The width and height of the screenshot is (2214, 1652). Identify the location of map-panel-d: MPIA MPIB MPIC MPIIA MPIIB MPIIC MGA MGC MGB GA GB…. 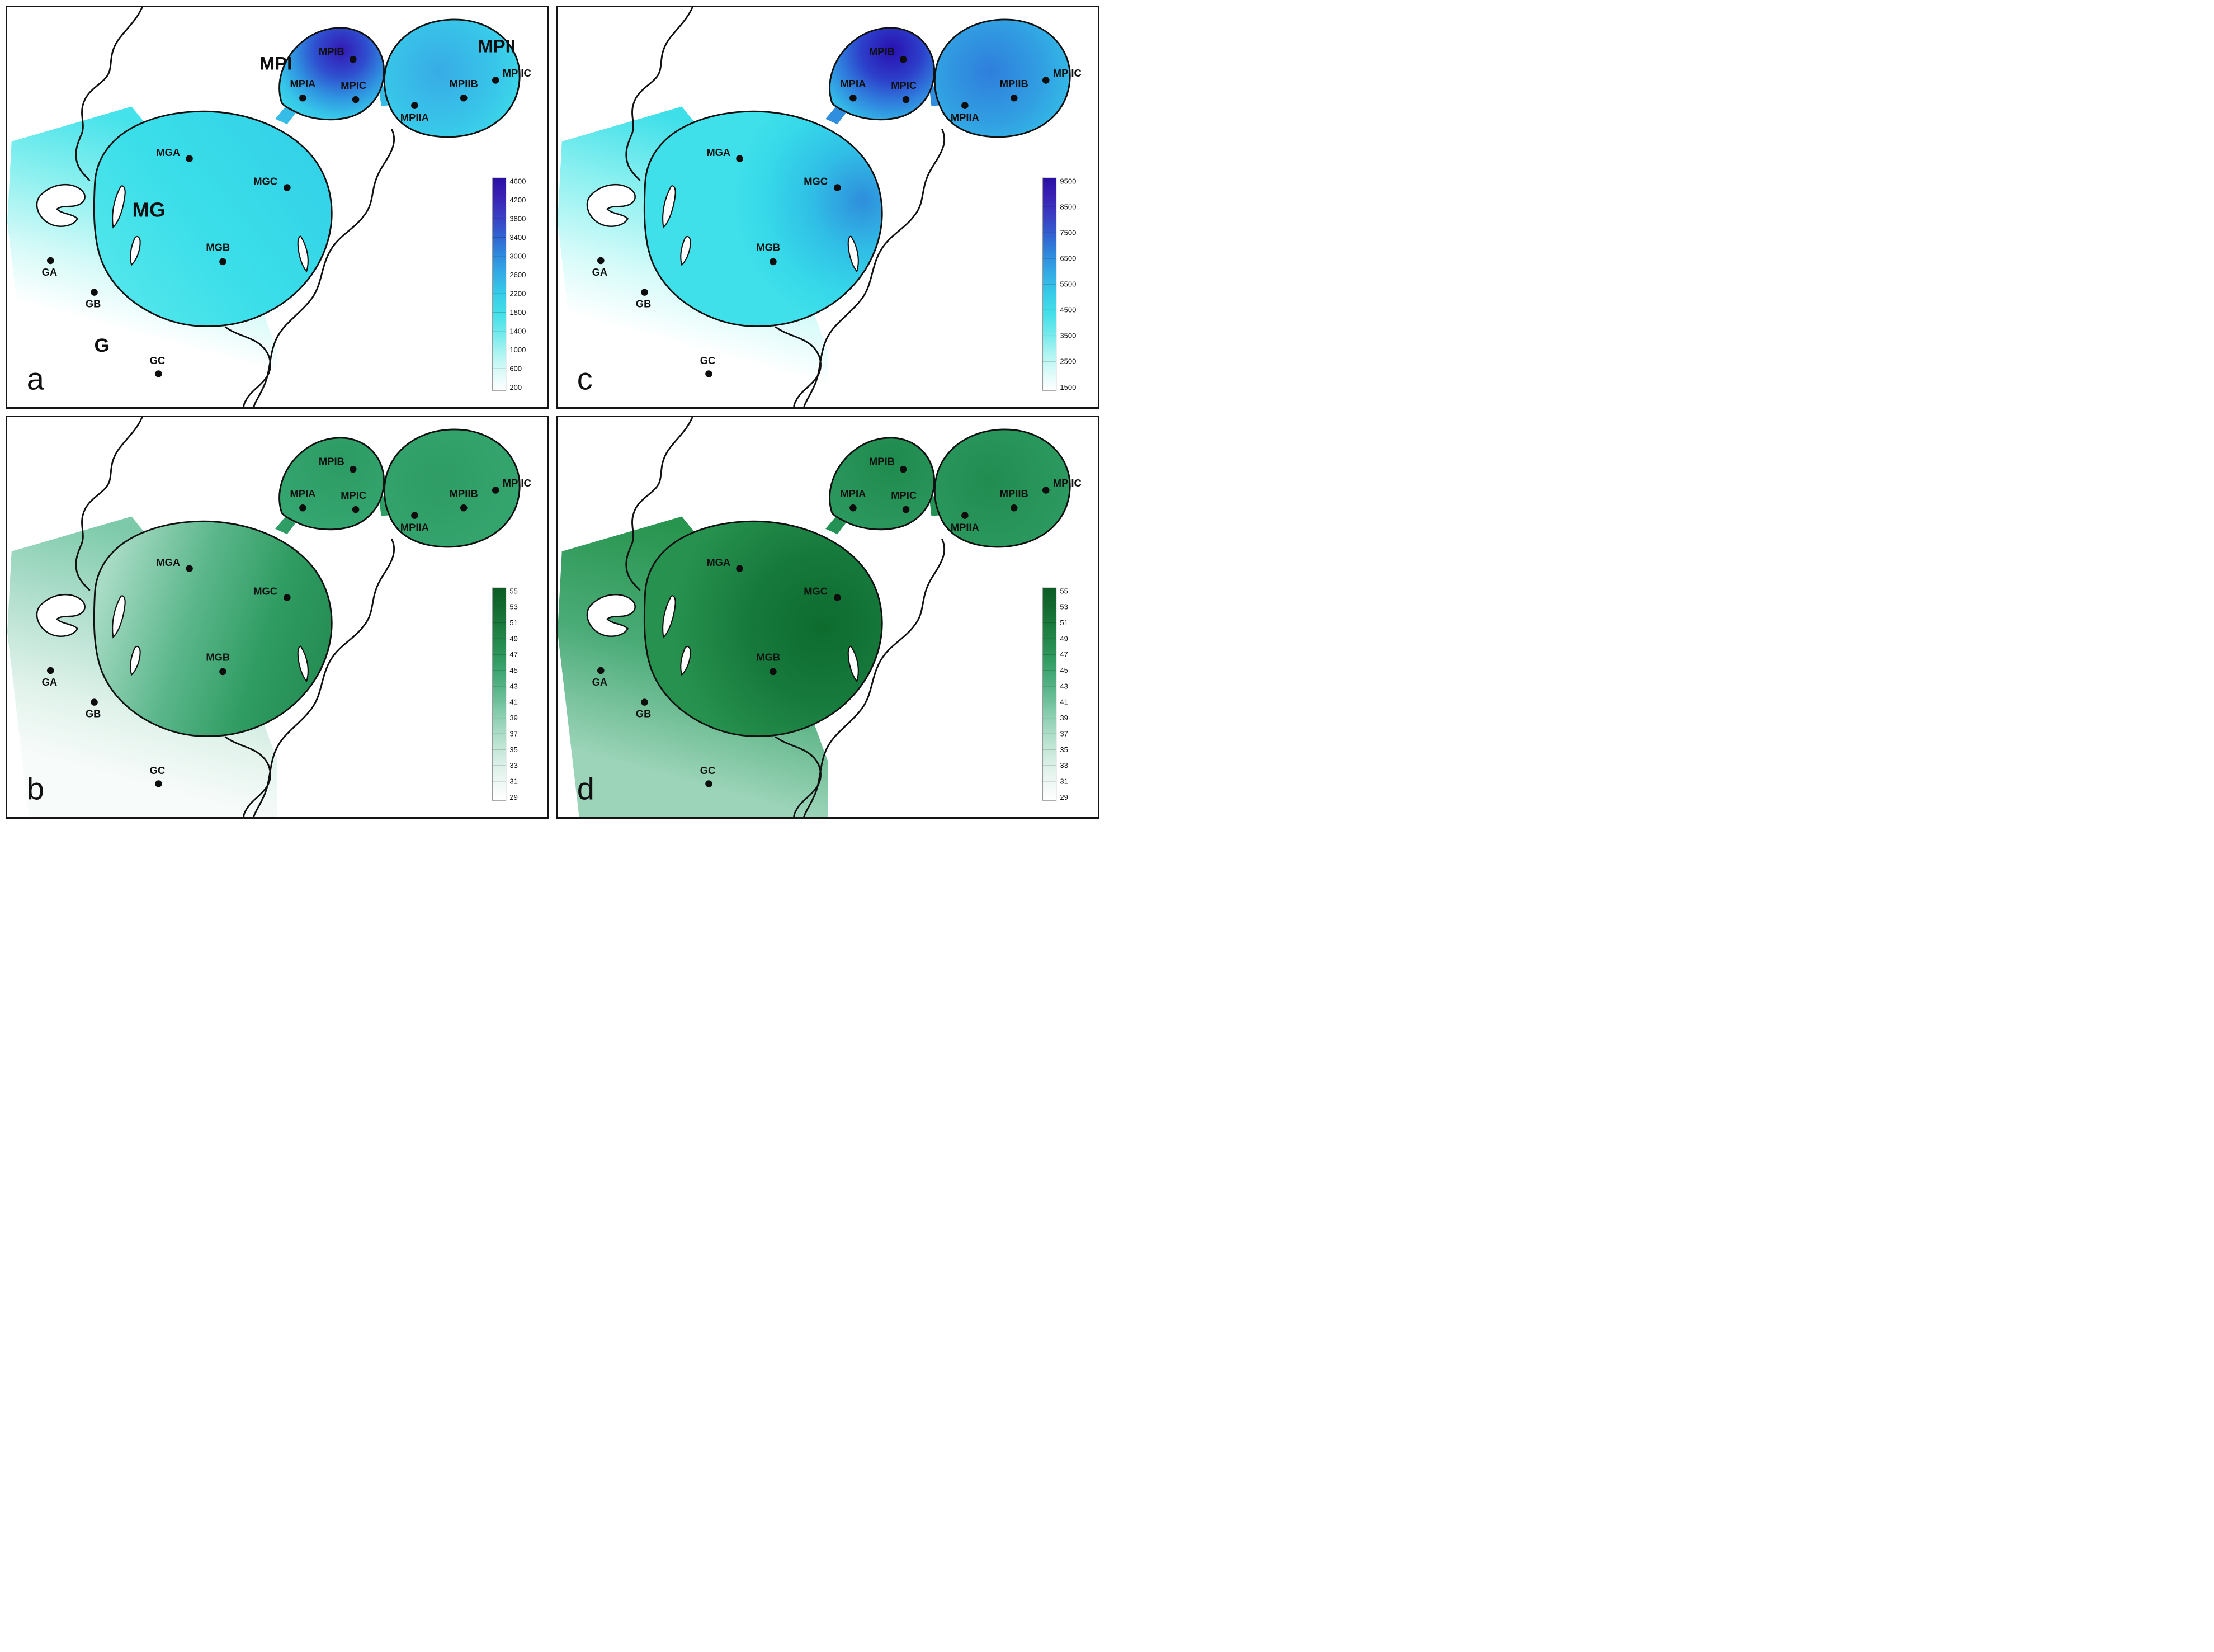
(820, 617).